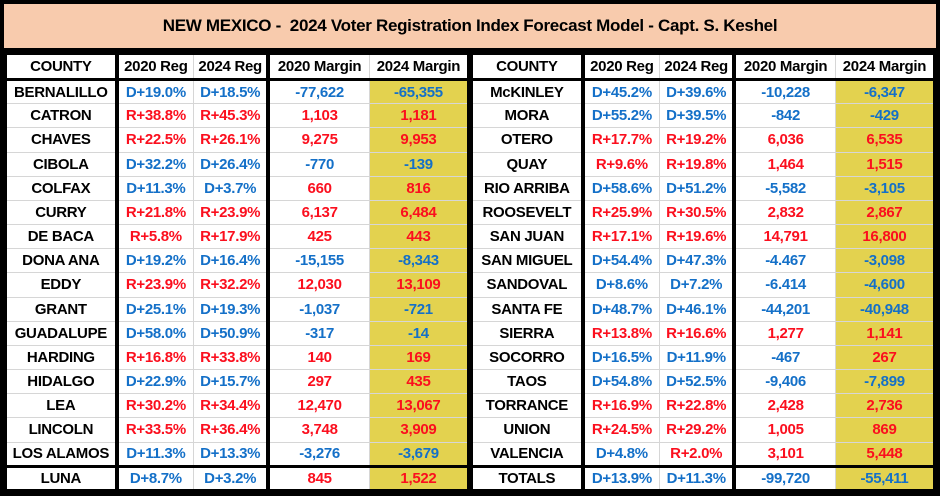 The width and height of the screenshot is (940, 496). What do you see at coordinates (621, 164) in the screenshot?
I see `reg-2020-cell: R+9.6%` at bounding box center [621, 164].